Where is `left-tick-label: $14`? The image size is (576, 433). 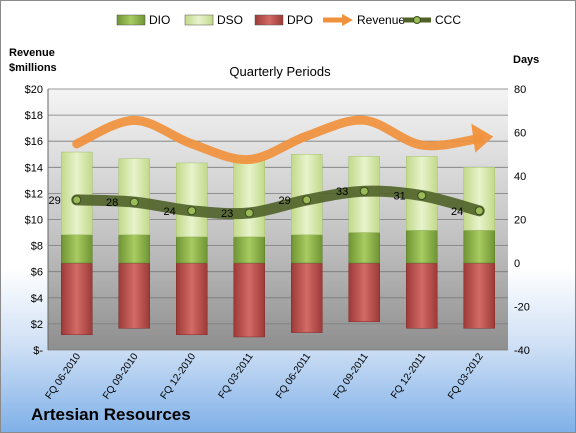 left-tick-label: $14 is located at coordinates (34, 168).